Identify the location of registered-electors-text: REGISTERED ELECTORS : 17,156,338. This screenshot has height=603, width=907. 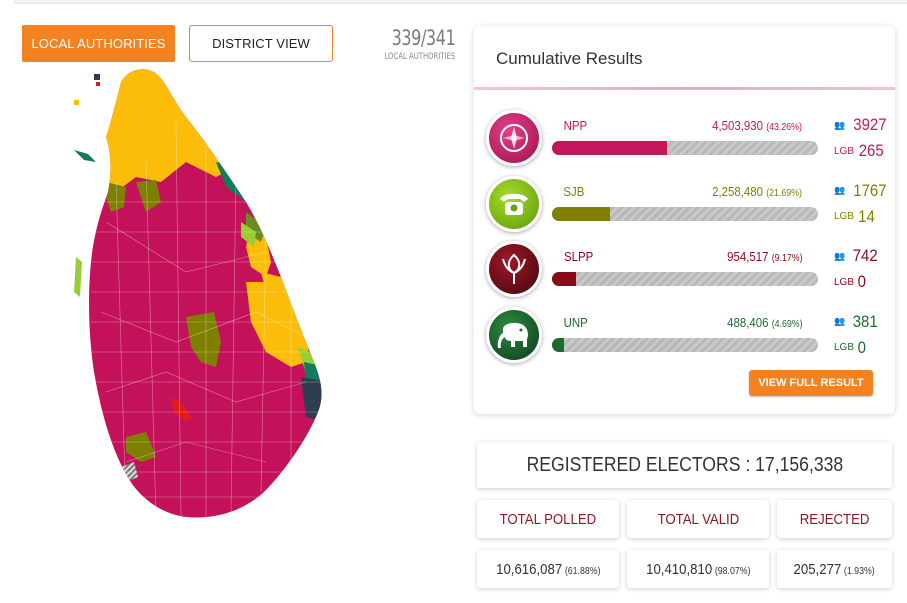
(684, 464).